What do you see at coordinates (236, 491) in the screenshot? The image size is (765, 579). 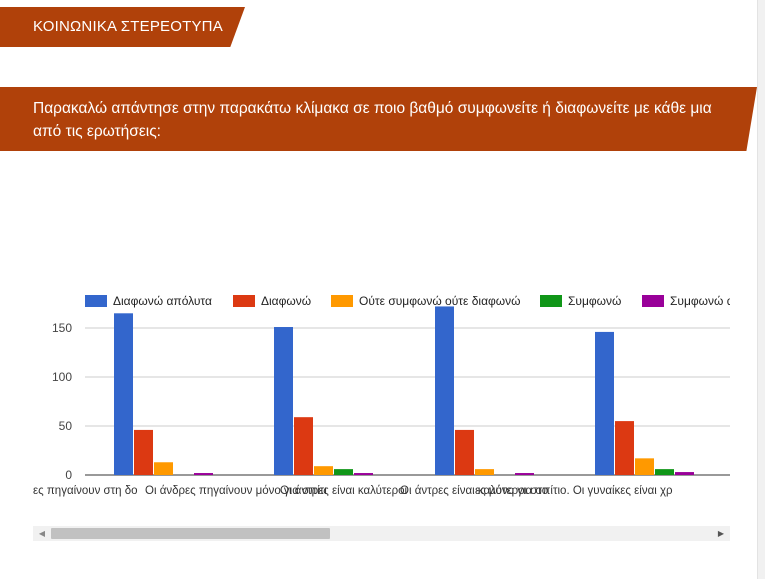 I see `x-tick-label: Οι άνδρες πηγαίνουν μόνο για σπίτι` at bounding box center [236, 491].